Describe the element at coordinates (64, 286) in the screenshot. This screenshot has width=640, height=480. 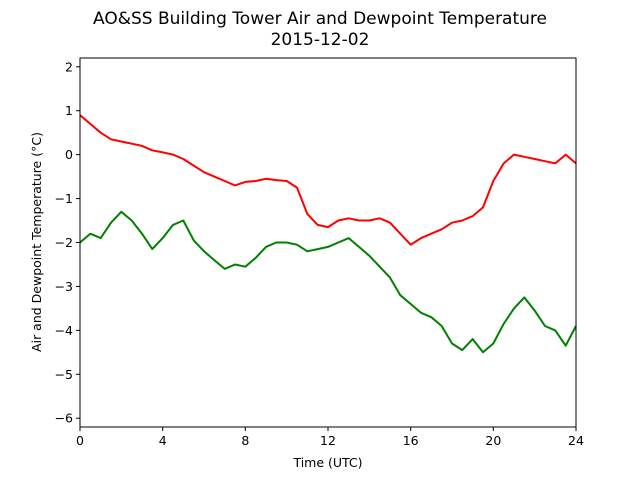
I see `y-tick-label: −3` at that location.